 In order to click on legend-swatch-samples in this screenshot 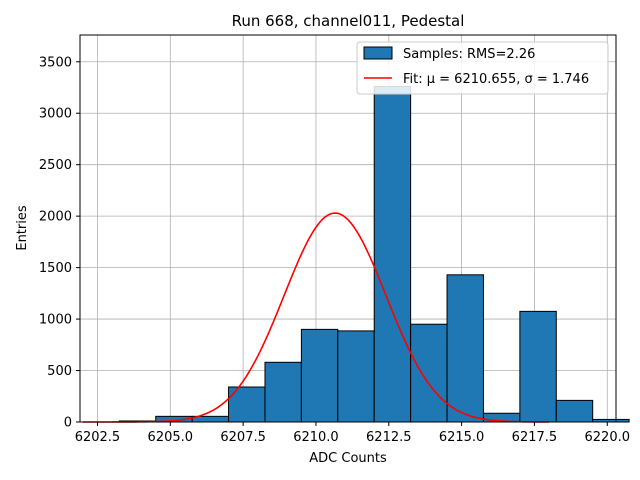, I will do `click(378, 53)`.